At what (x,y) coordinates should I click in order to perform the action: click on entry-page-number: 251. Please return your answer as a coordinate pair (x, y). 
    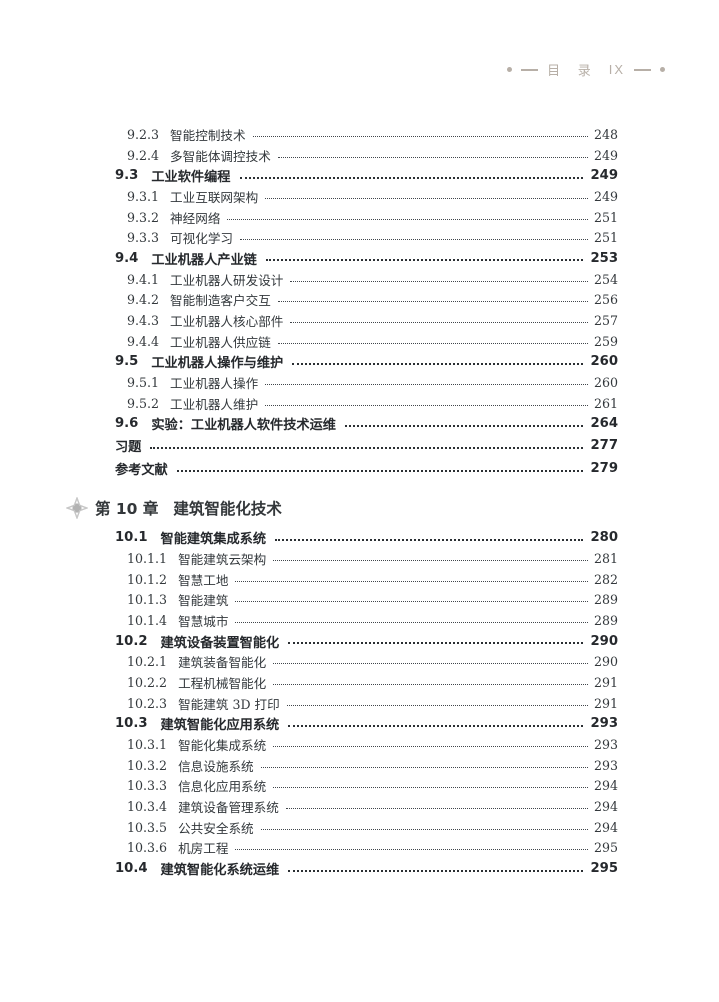
    Looking at the image, I should click on (605, 217).